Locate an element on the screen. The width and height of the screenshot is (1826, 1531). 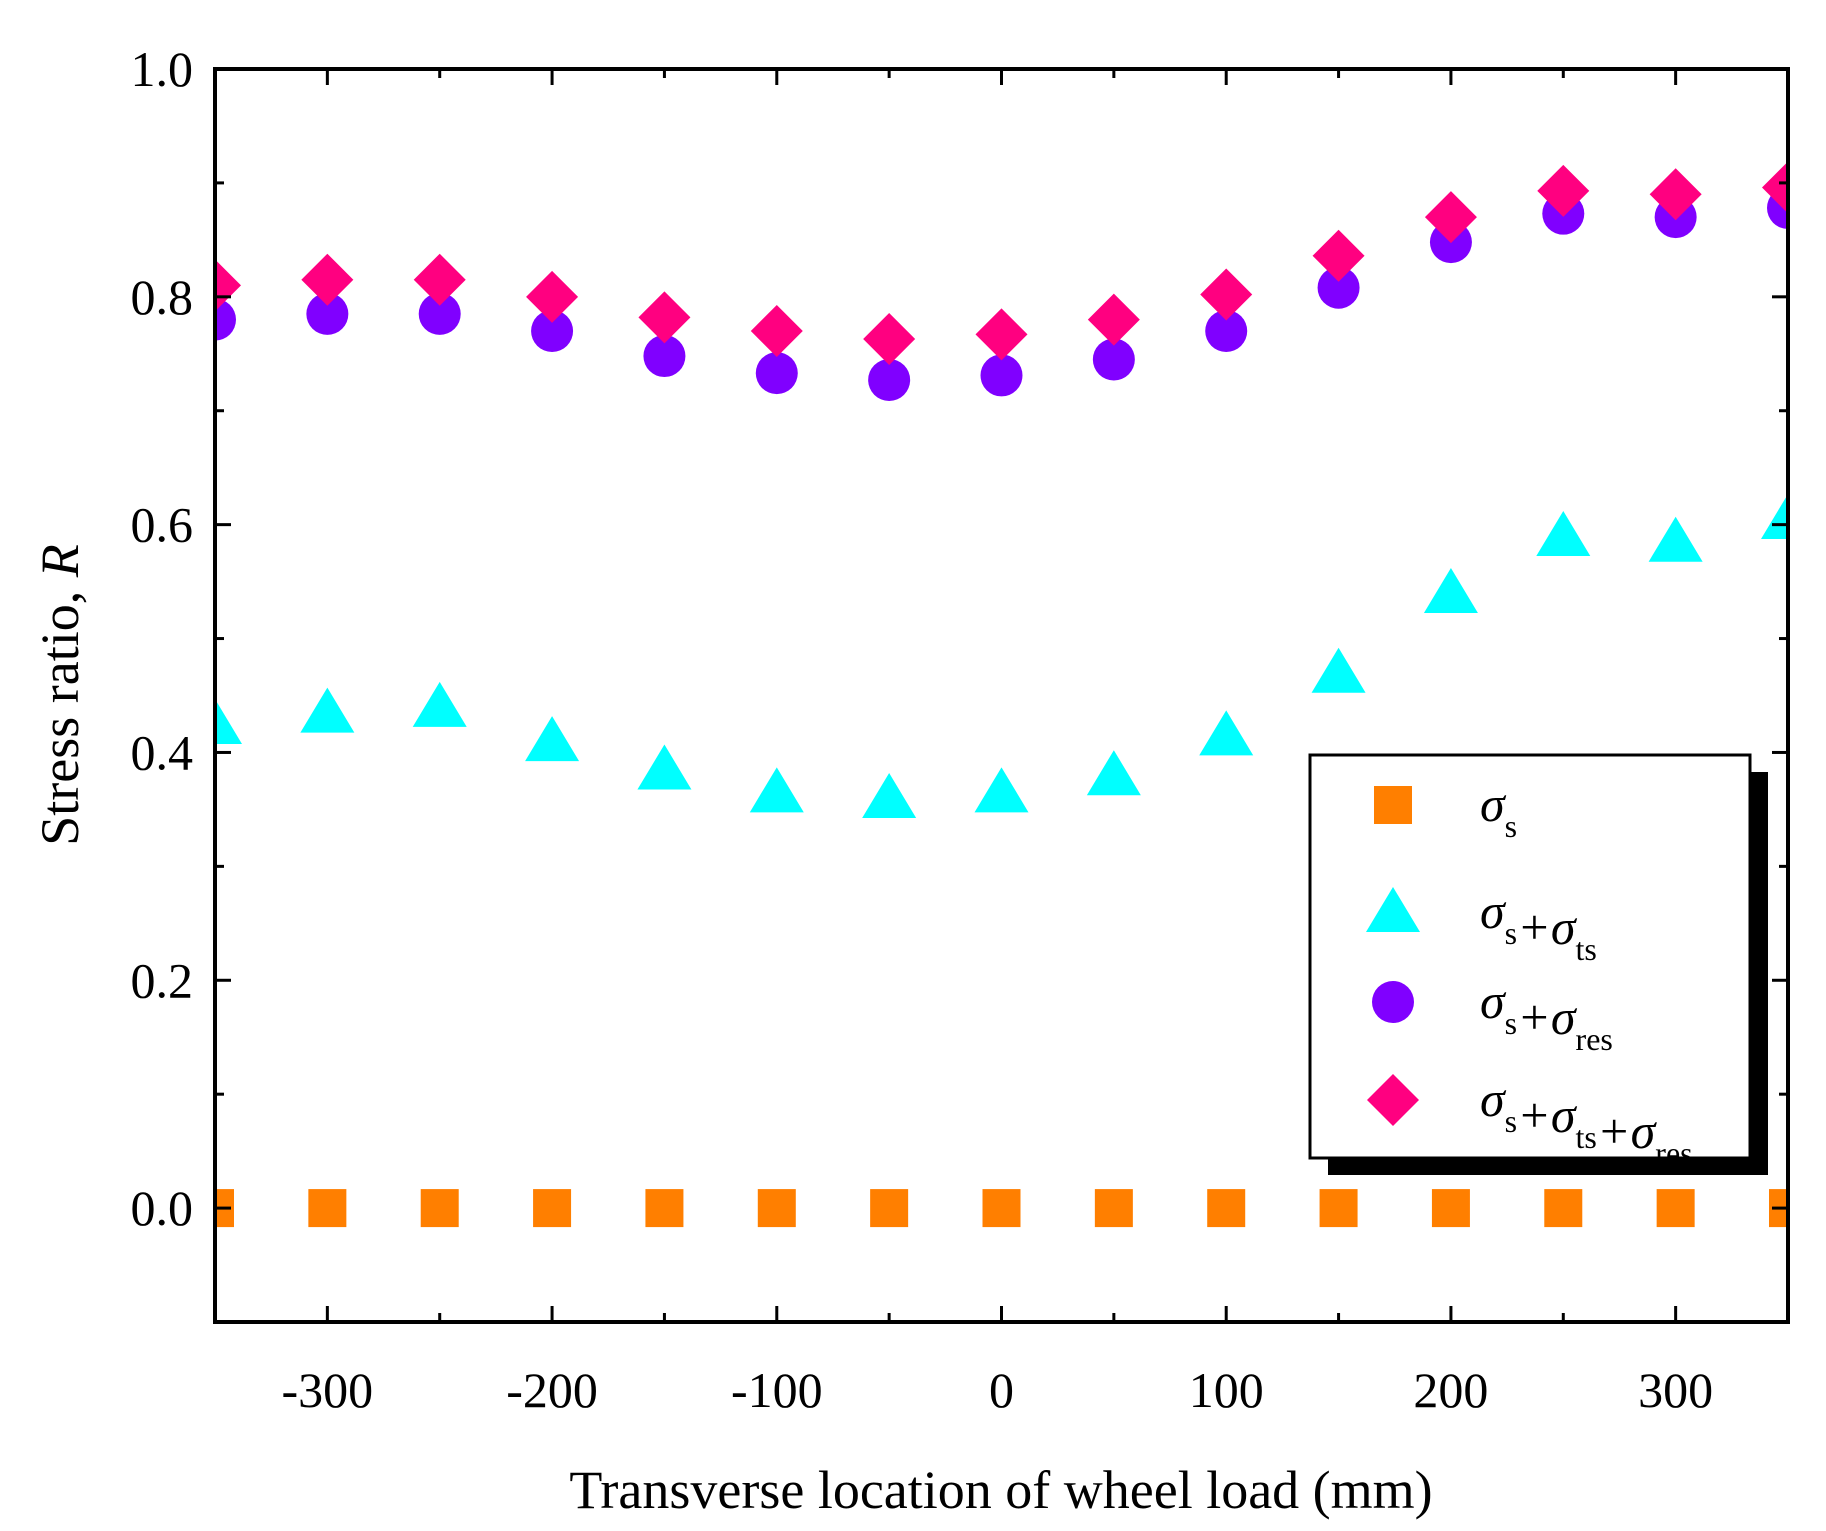
y-axis-title-variable: R is located at coordinates (60, 561).